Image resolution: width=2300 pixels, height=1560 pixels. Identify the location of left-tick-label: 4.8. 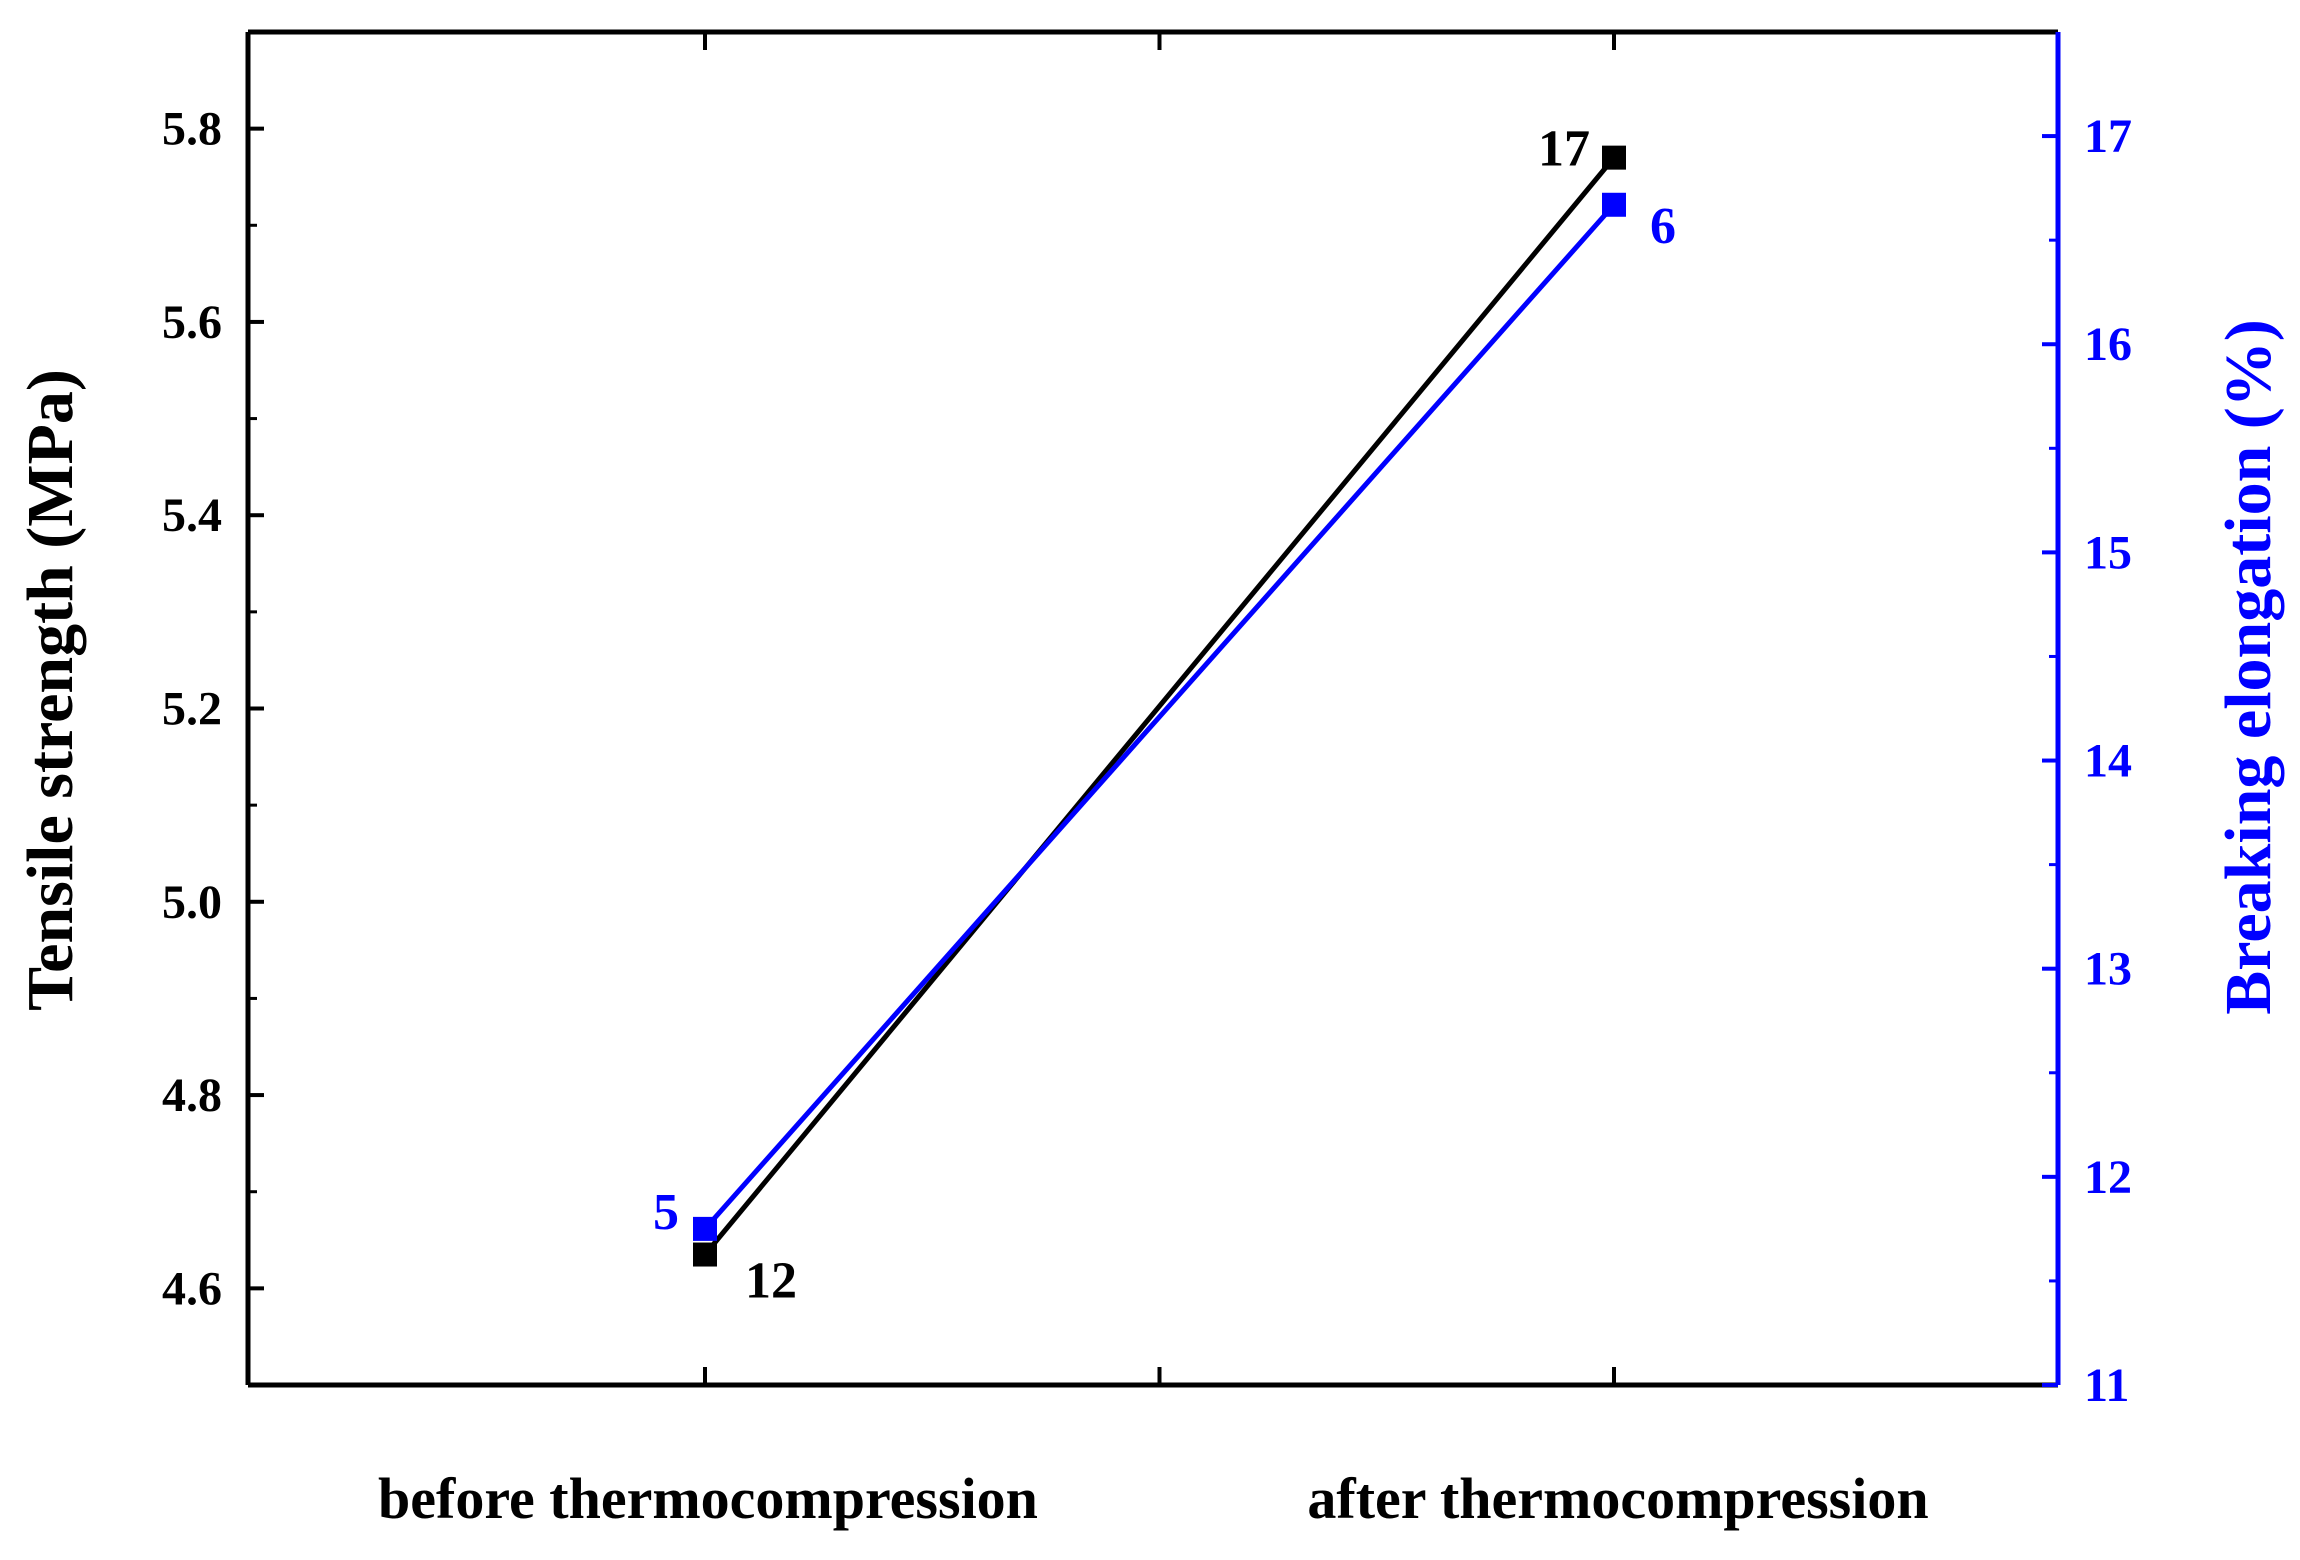
(192, 1095).